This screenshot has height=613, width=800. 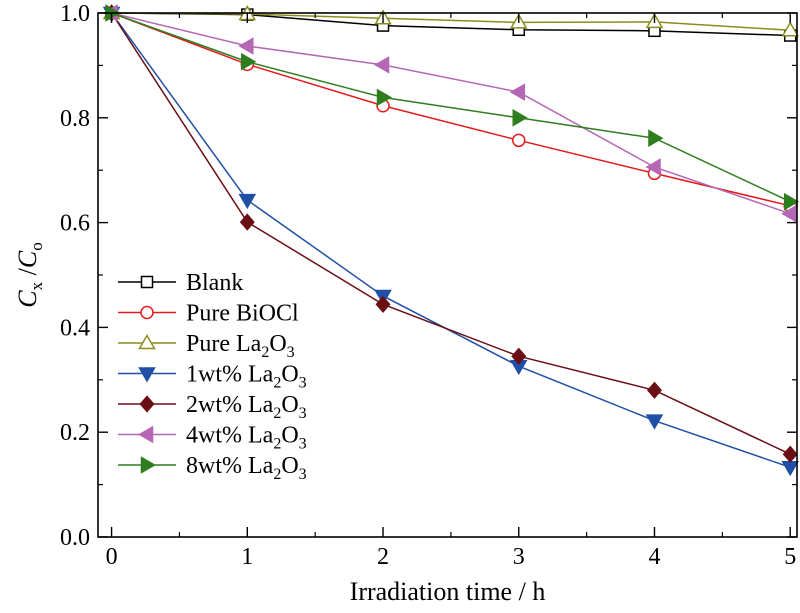 What do you see at coordinates (75, 538) in the screenshot?
I see `y-tick-label: 0.0` at bounding box center [75, 538].